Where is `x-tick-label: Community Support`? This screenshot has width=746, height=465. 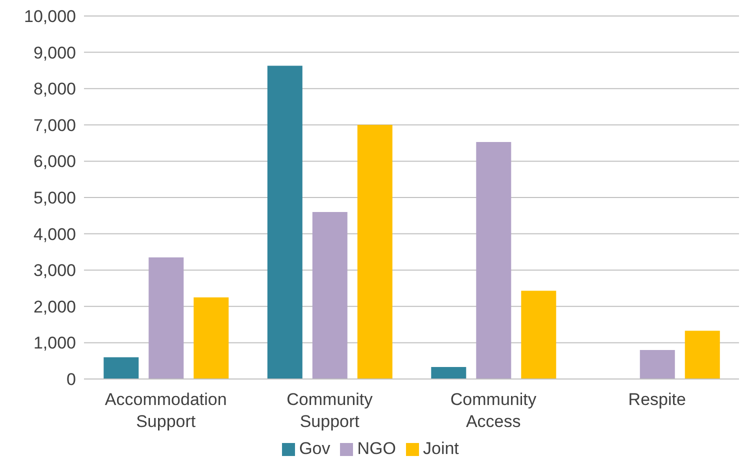
x-tick-label: Community Support is located at coordinates (330, 411).